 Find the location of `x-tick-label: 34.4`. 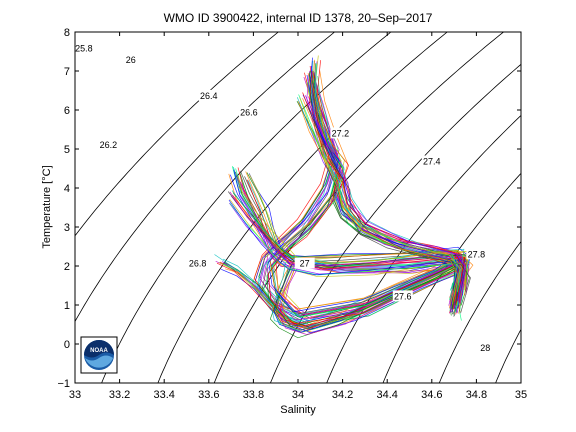

x-tick-label: 34.4 is located at coordinates (386, 395).